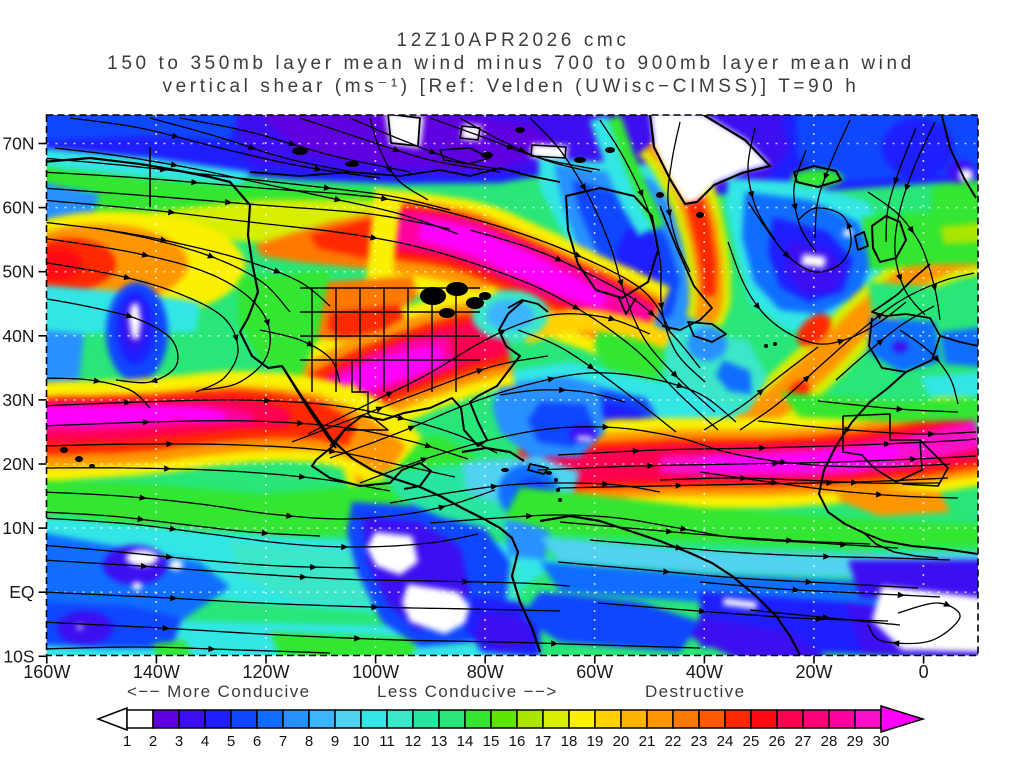 This screenshot has width=1024, height=768. Describe the element at coordinates (21, 592) in the screenshot. I see `svg-text: EQ` at that location.